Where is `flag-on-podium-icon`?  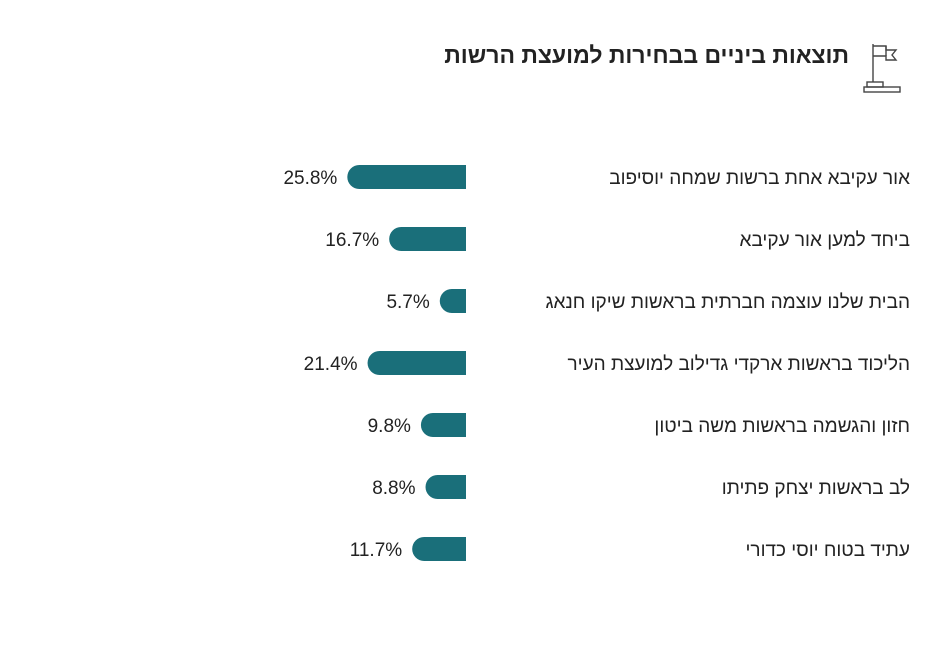 flag-on-podium-icon is located at coordinates (882, 68).